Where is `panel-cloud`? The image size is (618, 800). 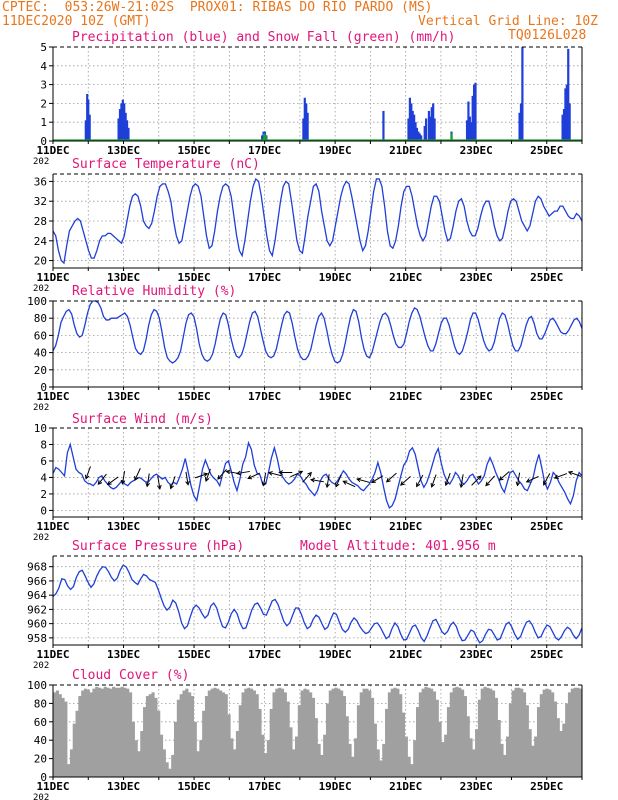
panel-cloud is located at coordinates (316, 732).